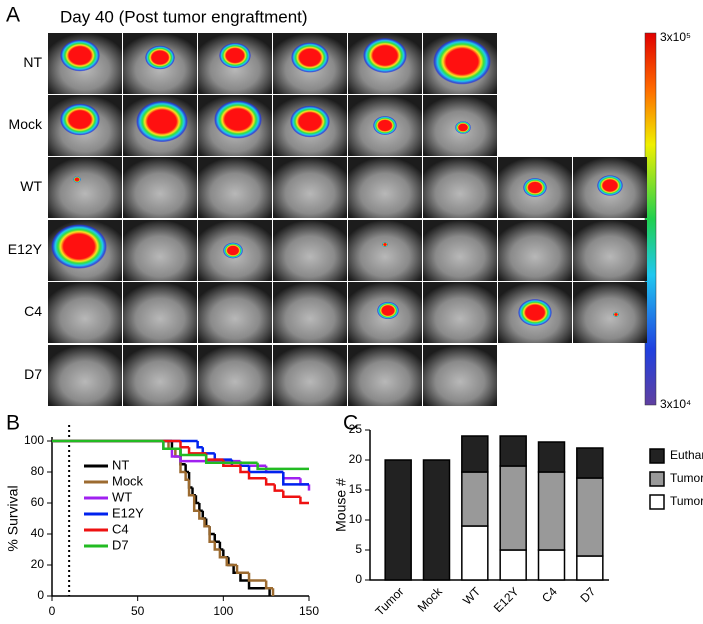  I want to click on x-tick-label: WT, so click(472, 596).